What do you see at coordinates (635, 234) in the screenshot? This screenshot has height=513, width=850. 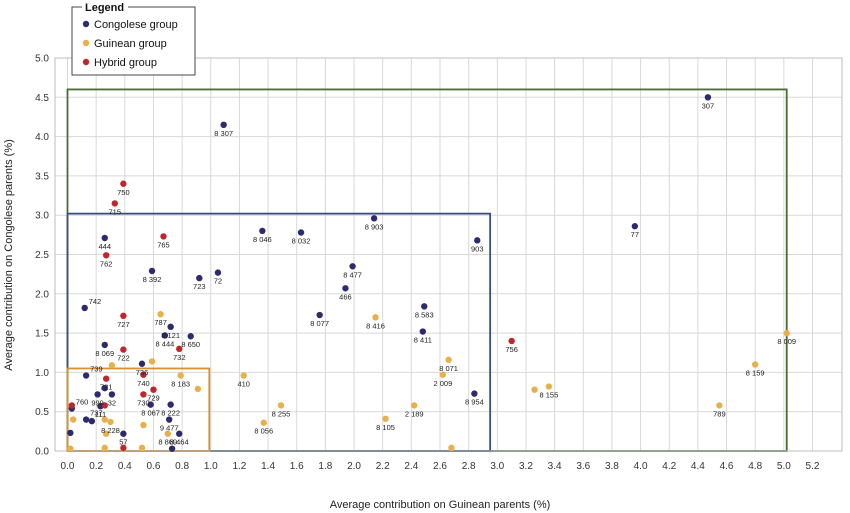 I see `point-label: 77` at bounding box center [635, 234].